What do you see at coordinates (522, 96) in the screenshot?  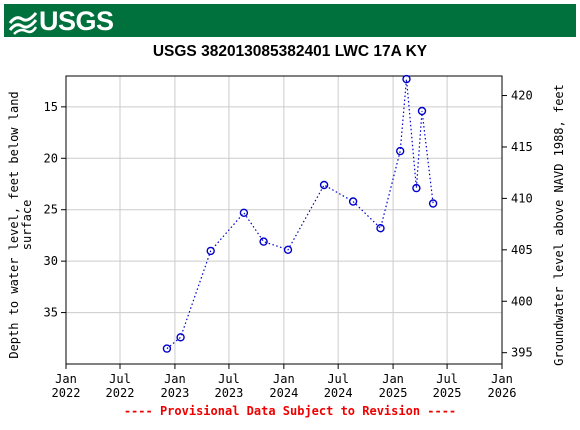 I see `y-right-tick-label: 420` at bounding box center [522, 96].